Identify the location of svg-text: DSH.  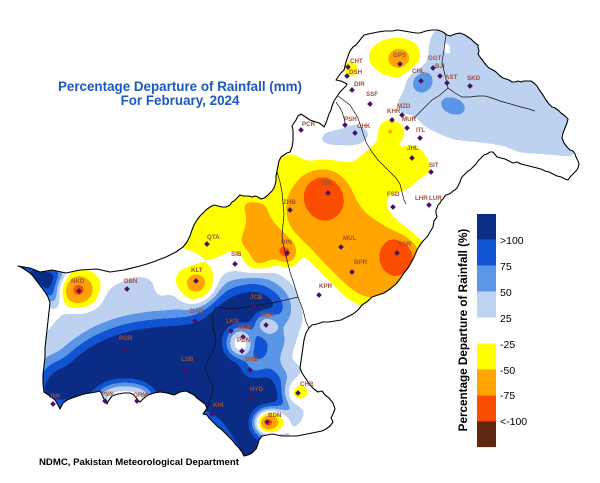
(356, 72).